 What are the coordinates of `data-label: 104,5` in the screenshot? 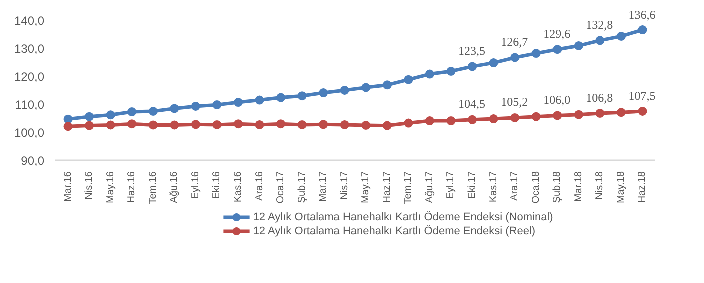 It's located at (472, 104).